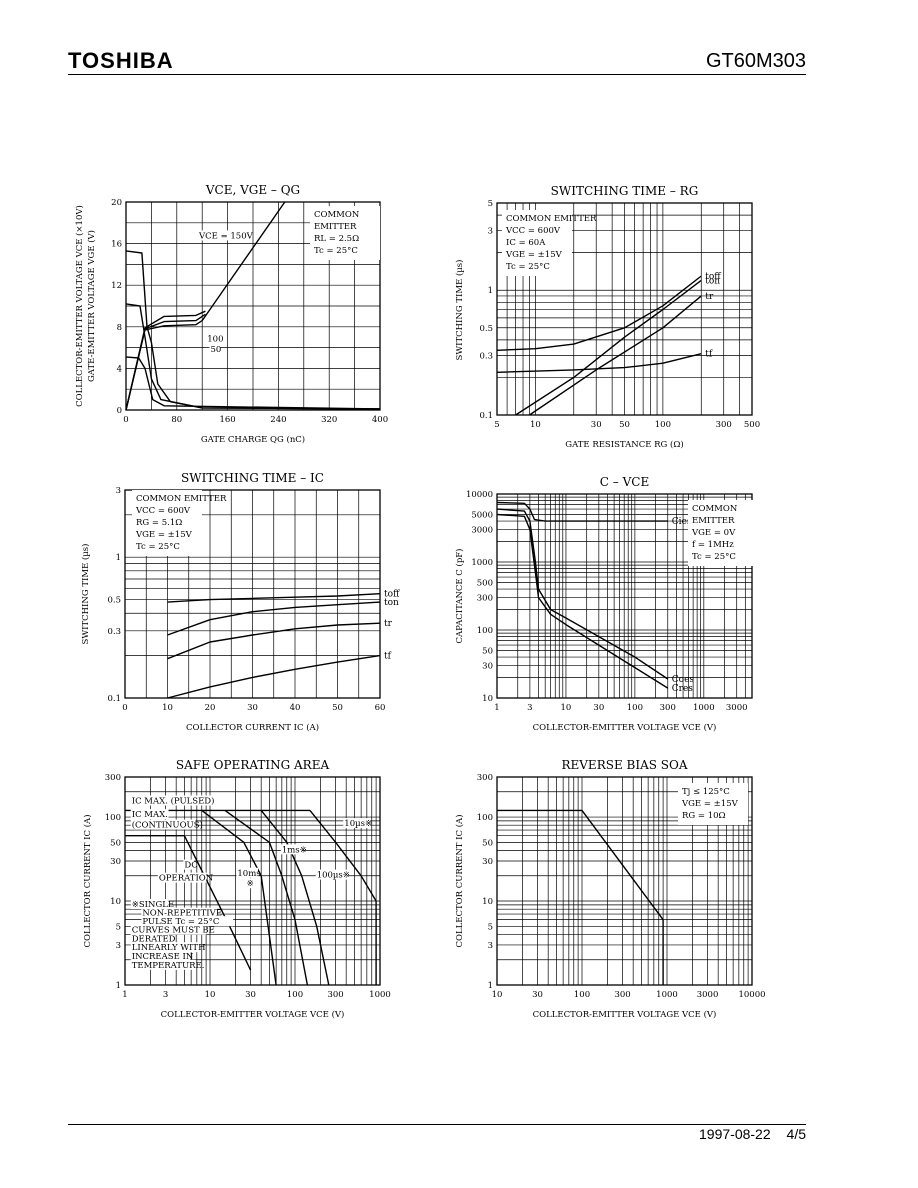  Describe the element at coordinates (704, 816) in the screenshot. I see `legend-entry: RG = 10Ω` at that location.